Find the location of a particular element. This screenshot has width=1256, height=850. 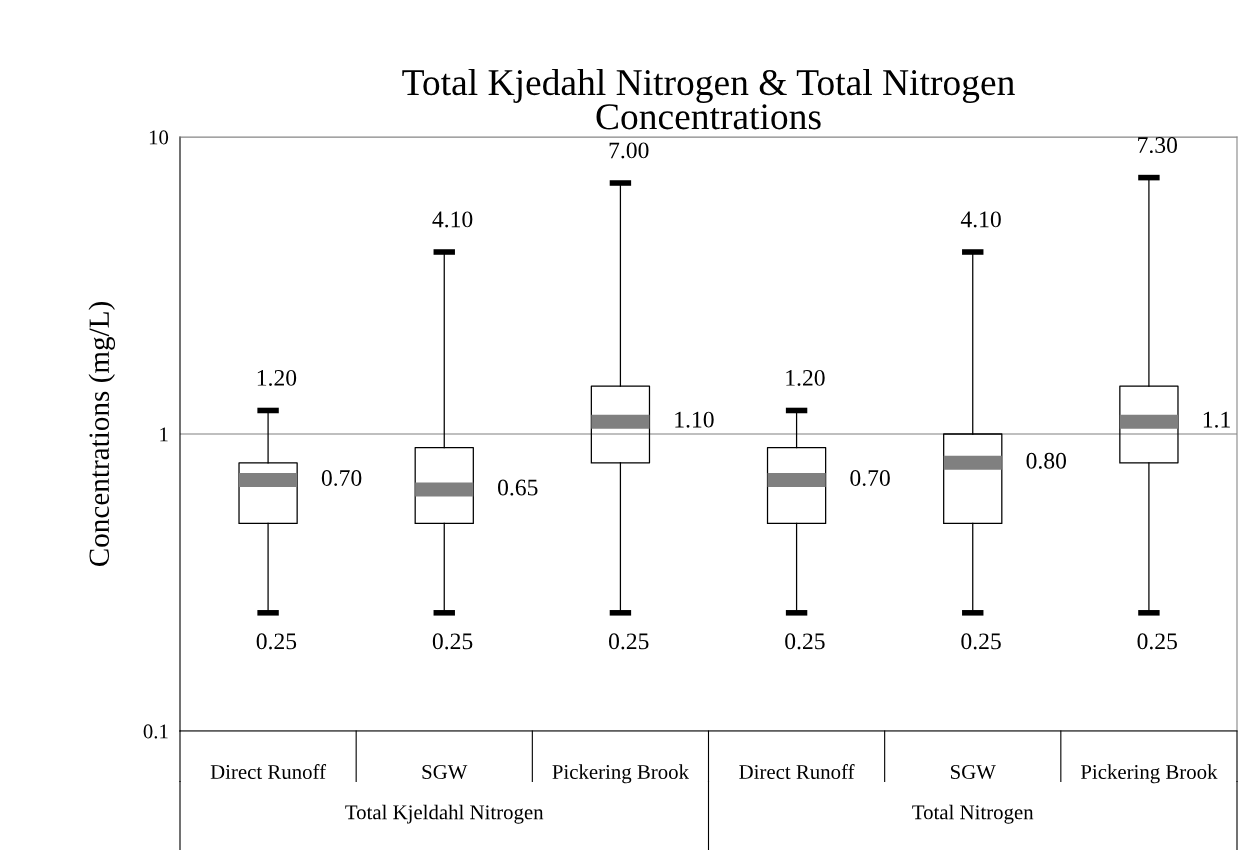

annotation: 1.10 is located at coordinates (694, 419).